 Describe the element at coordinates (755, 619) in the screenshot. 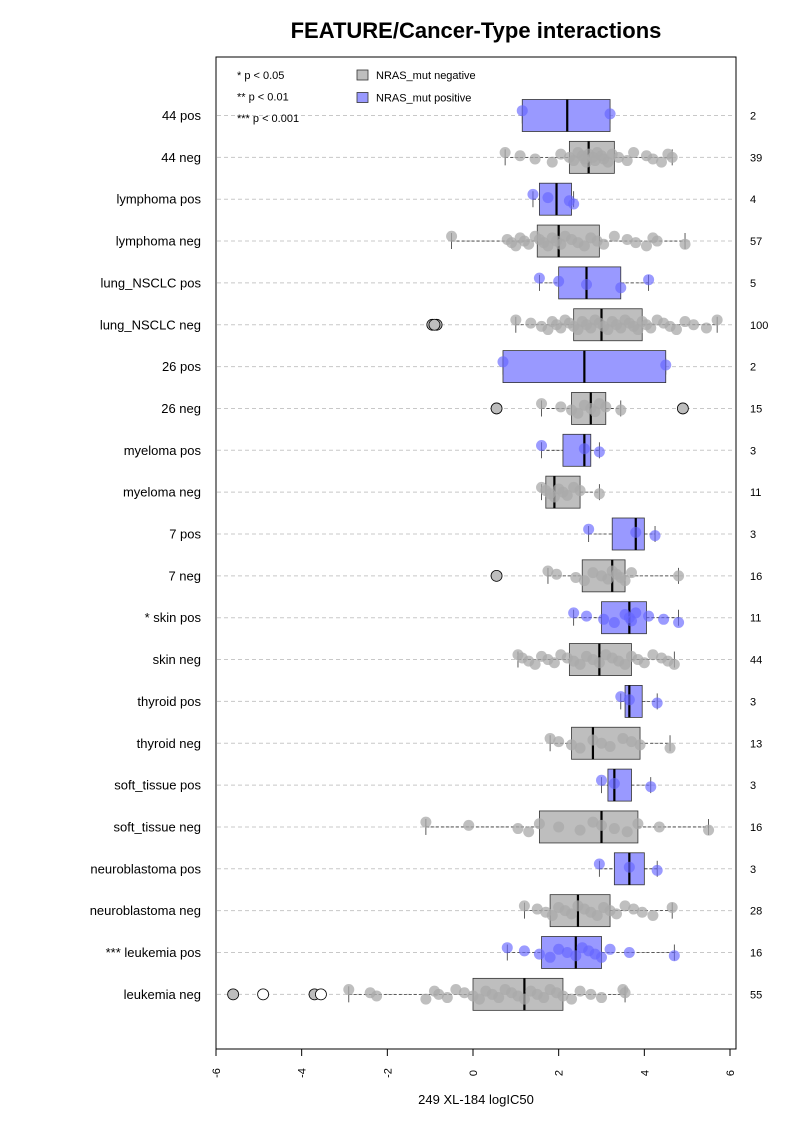

I see `group-count: 11` at that location.